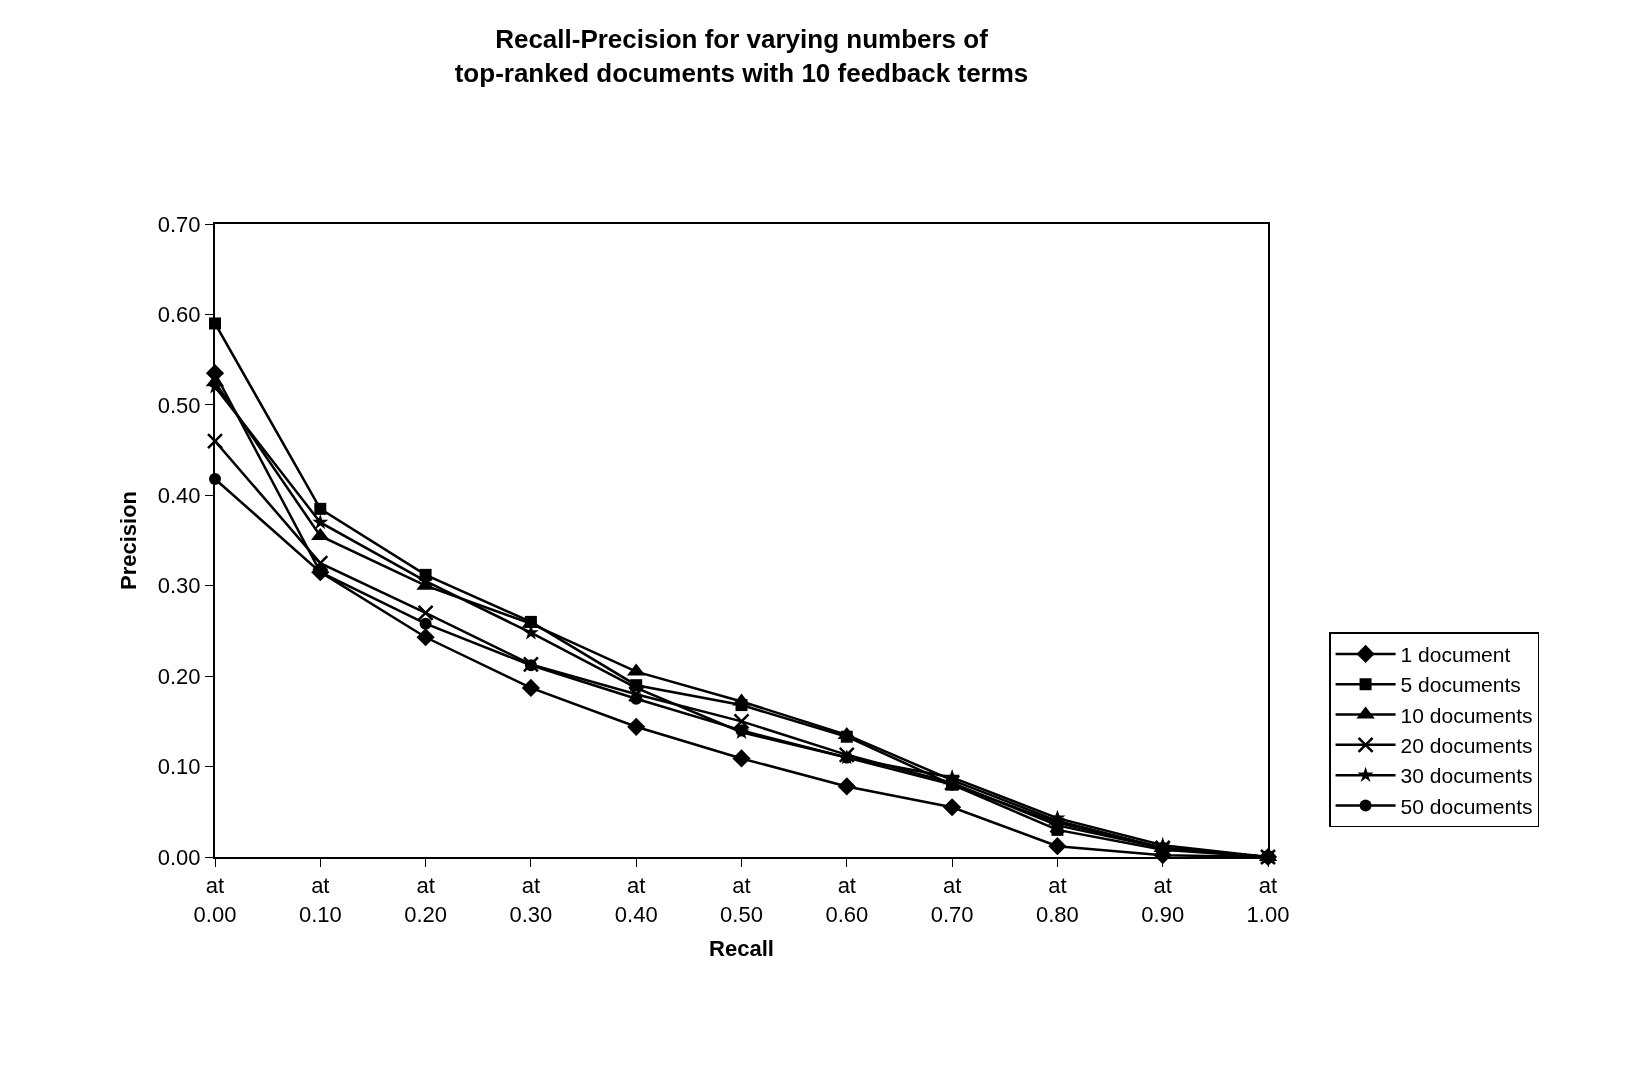 Image resolution: width=1648 pixels, height=1074 pixels. I want to click on legend-label: 30 documents, so click(1466, 776).